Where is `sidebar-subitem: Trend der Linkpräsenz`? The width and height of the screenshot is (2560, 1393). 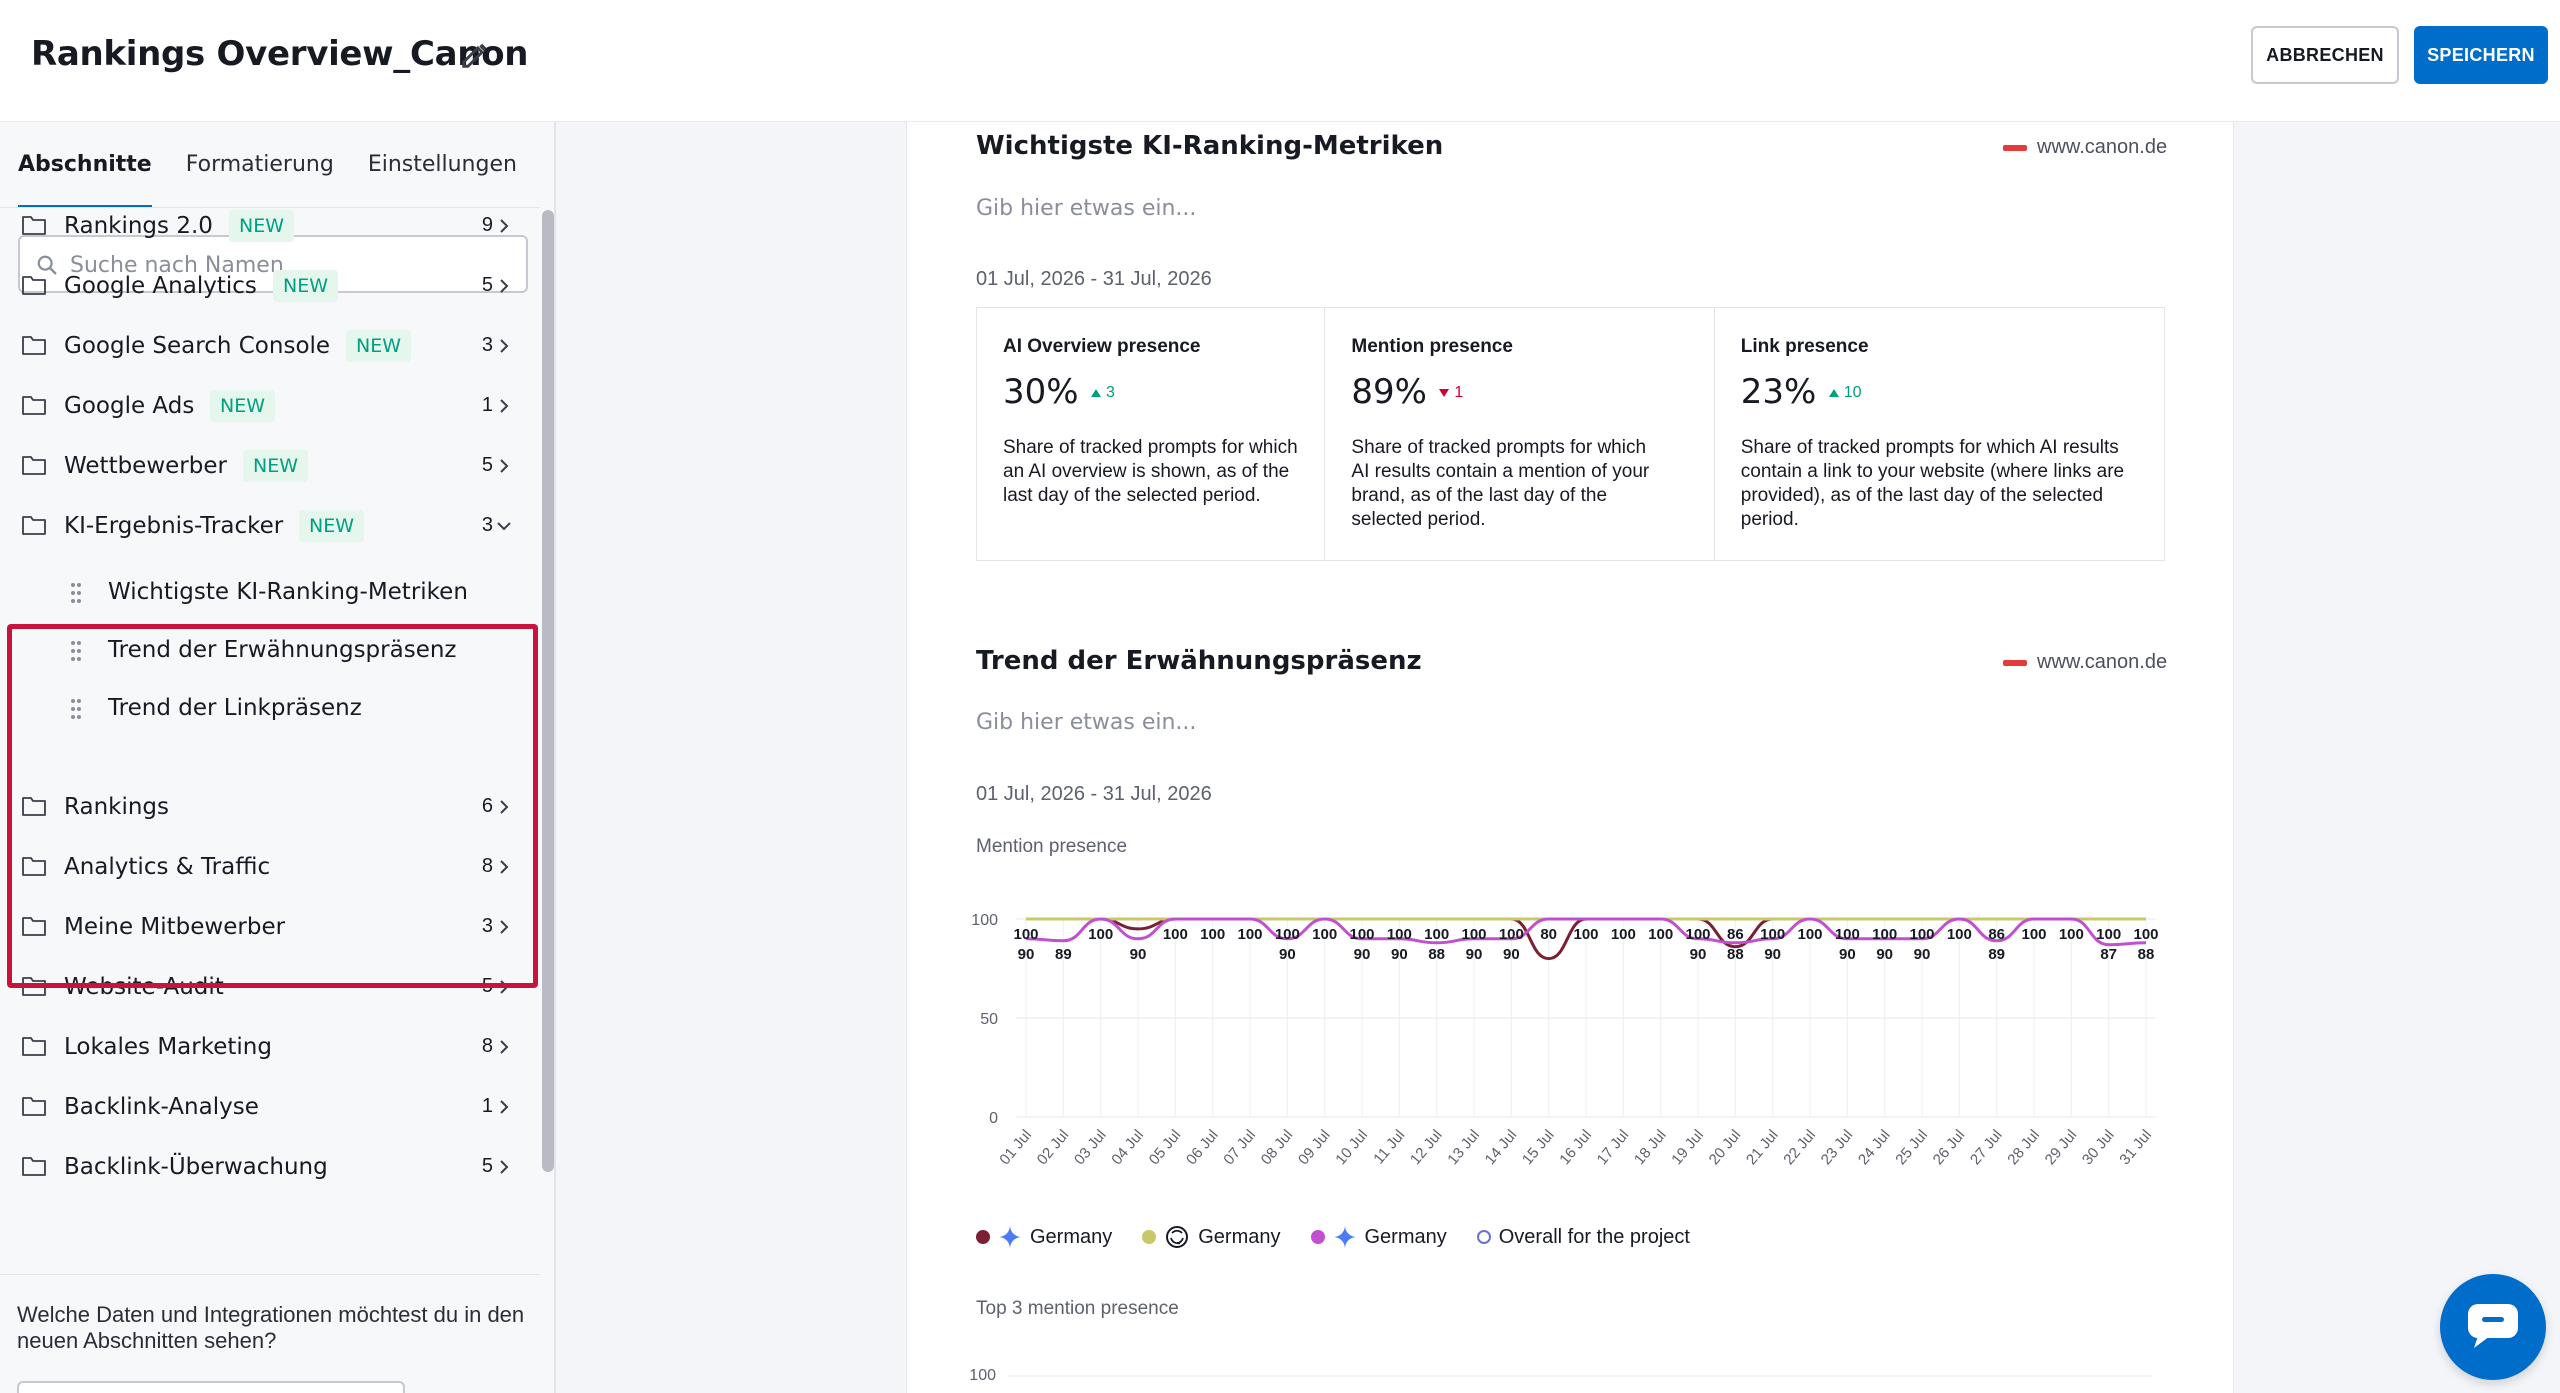
sidebar-subitem: Trend der Linkpräsenz is located at coordinates (270, 709).